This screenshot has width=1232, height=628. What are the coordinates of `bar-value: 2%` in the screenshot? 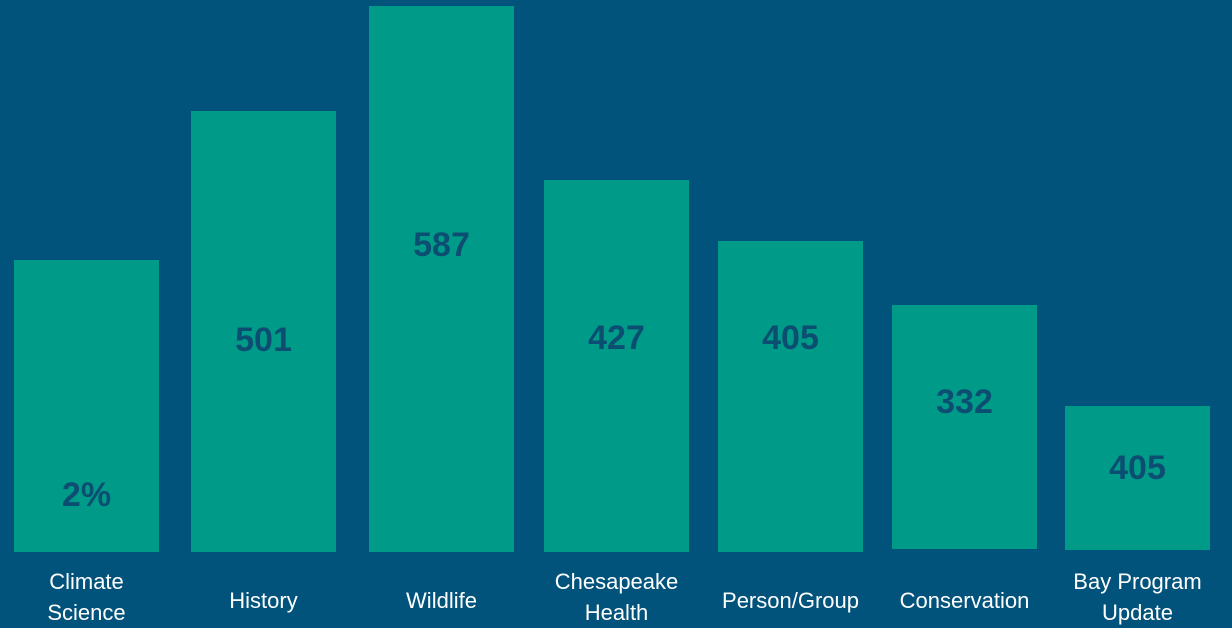 It's located at (86, 495).